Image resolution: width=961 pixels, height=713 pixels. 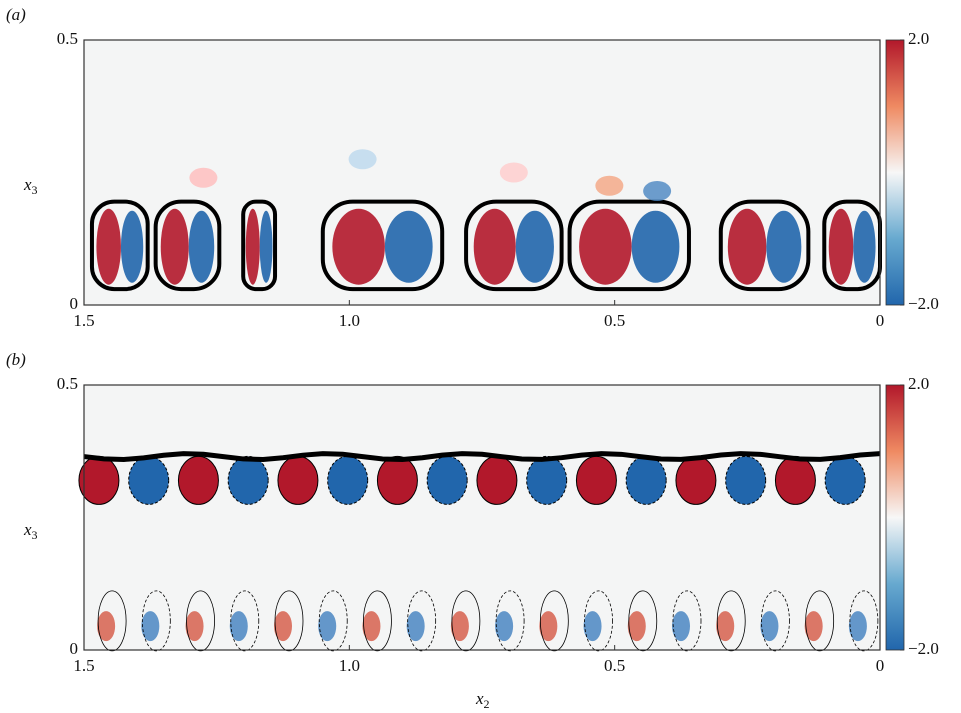 What do you see at coordinates (482, 700) in the screenshot?
I see `x-axis-label: x2` at bounding box center [482, 700].